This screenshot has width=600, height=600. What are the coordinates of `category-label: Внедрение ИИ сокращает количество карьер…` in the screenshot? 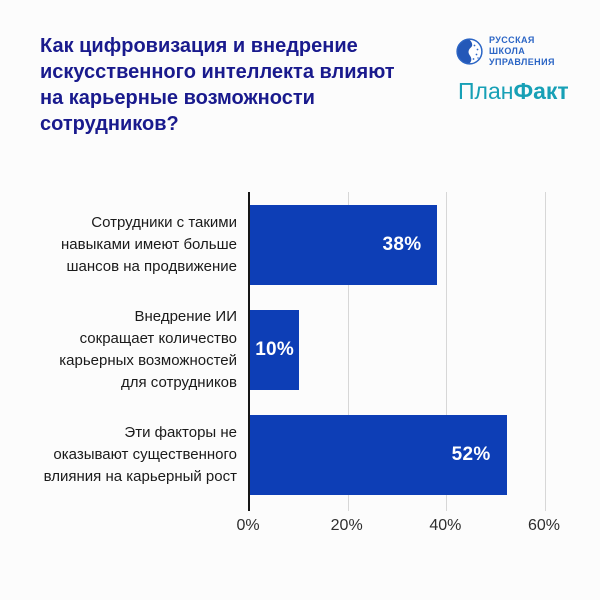 It's located at (148, 349).